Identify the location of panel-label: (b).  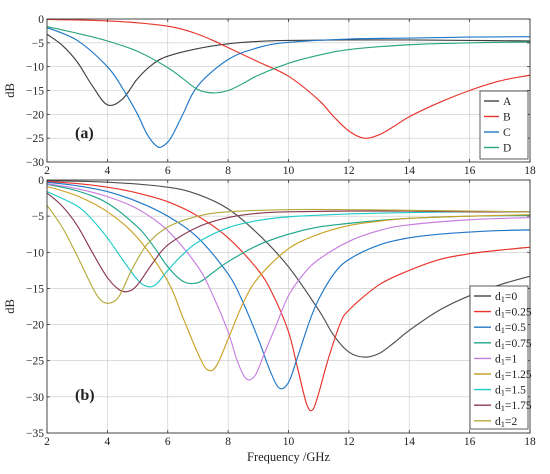
(85, 395).